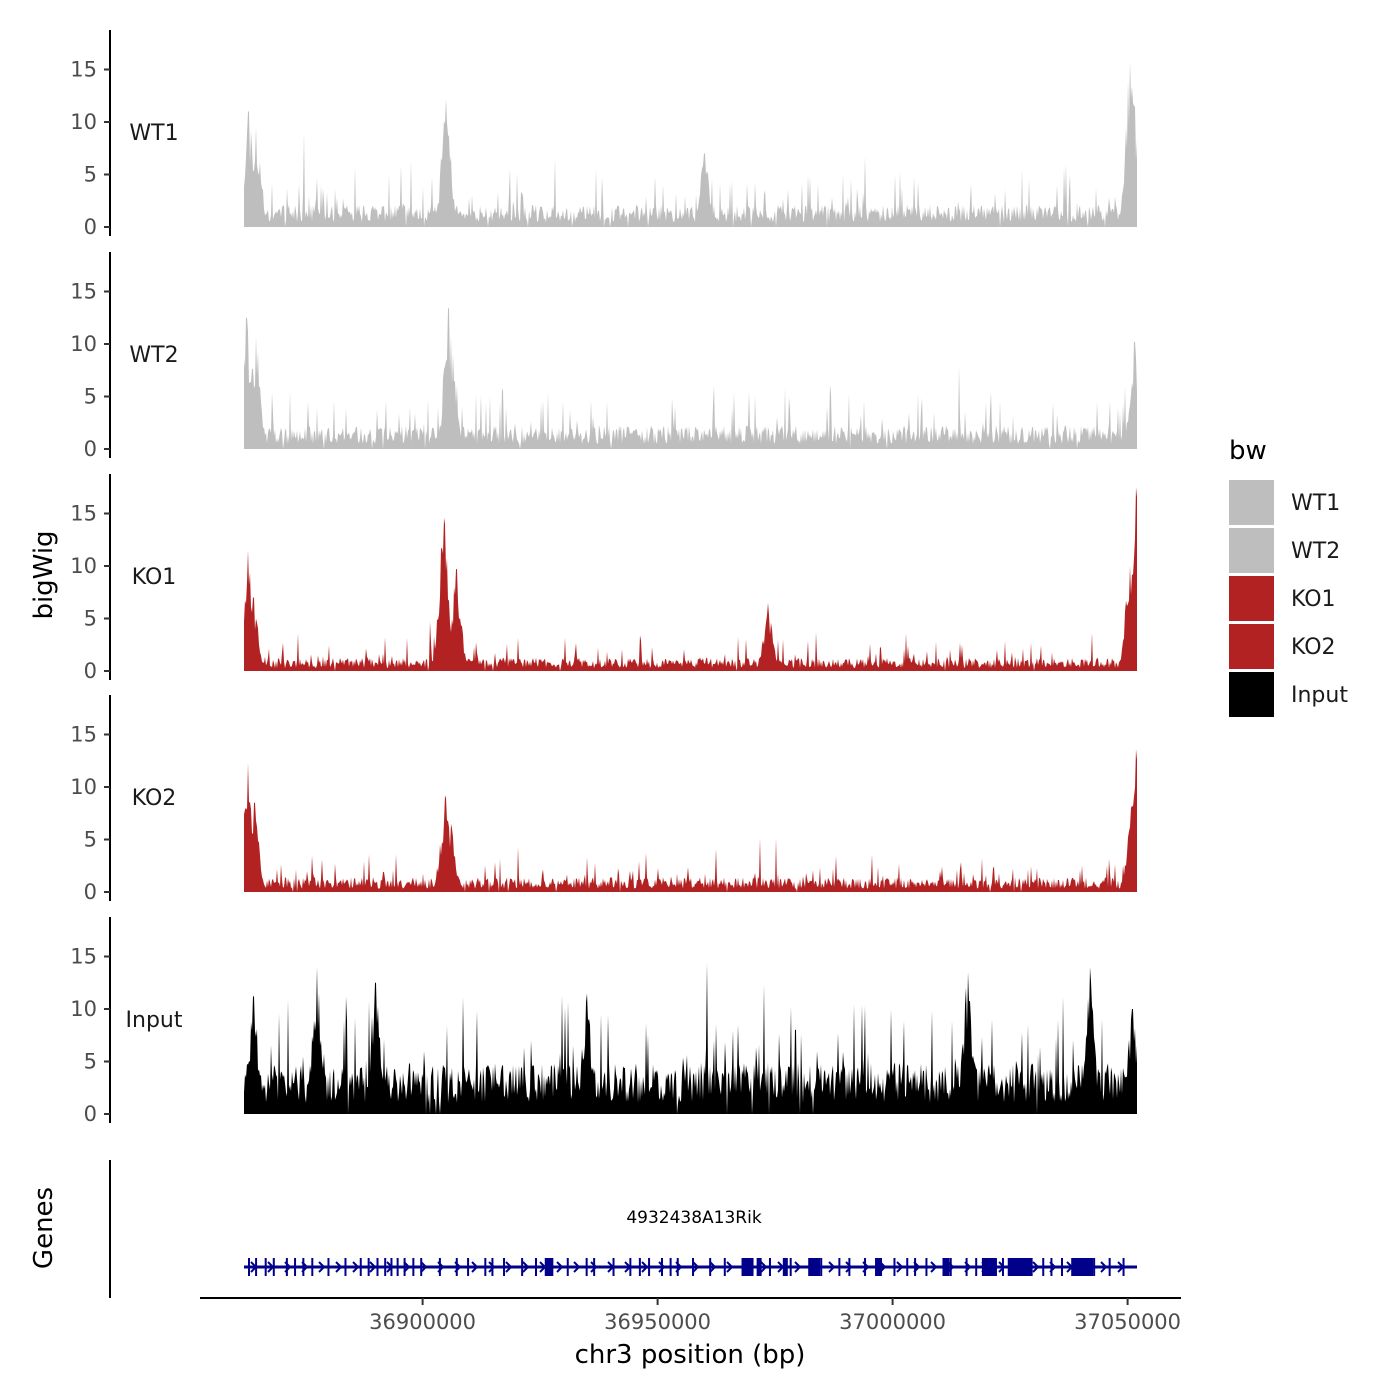 The height and width of the screenshot is (1400, 1400). Describe the element at coordinates (1251, 694) in the screenshot. I see `legend-swatch-input` at that location.